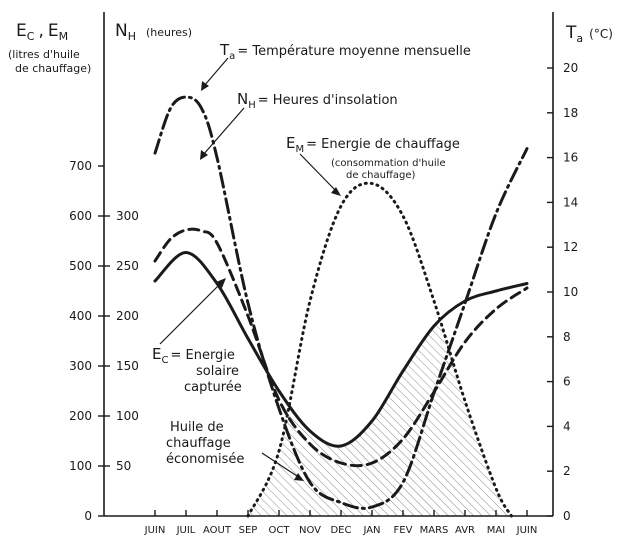 This screenshot has height=538, width=619. Describe the element at coordinates (80, 366) in the screenshot. I see `left-outer-tick-label: 300` at that location.